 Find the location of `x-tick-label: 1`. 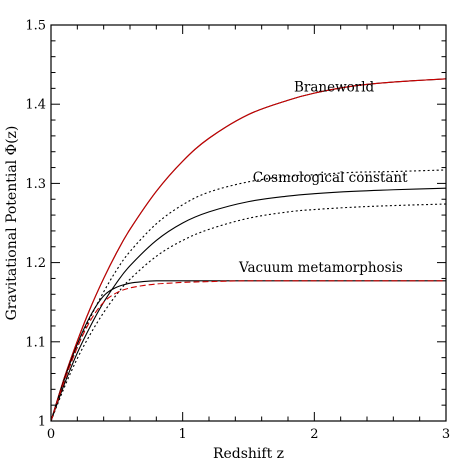

x-tick-label: 1 is located at coordinates (183, 434).